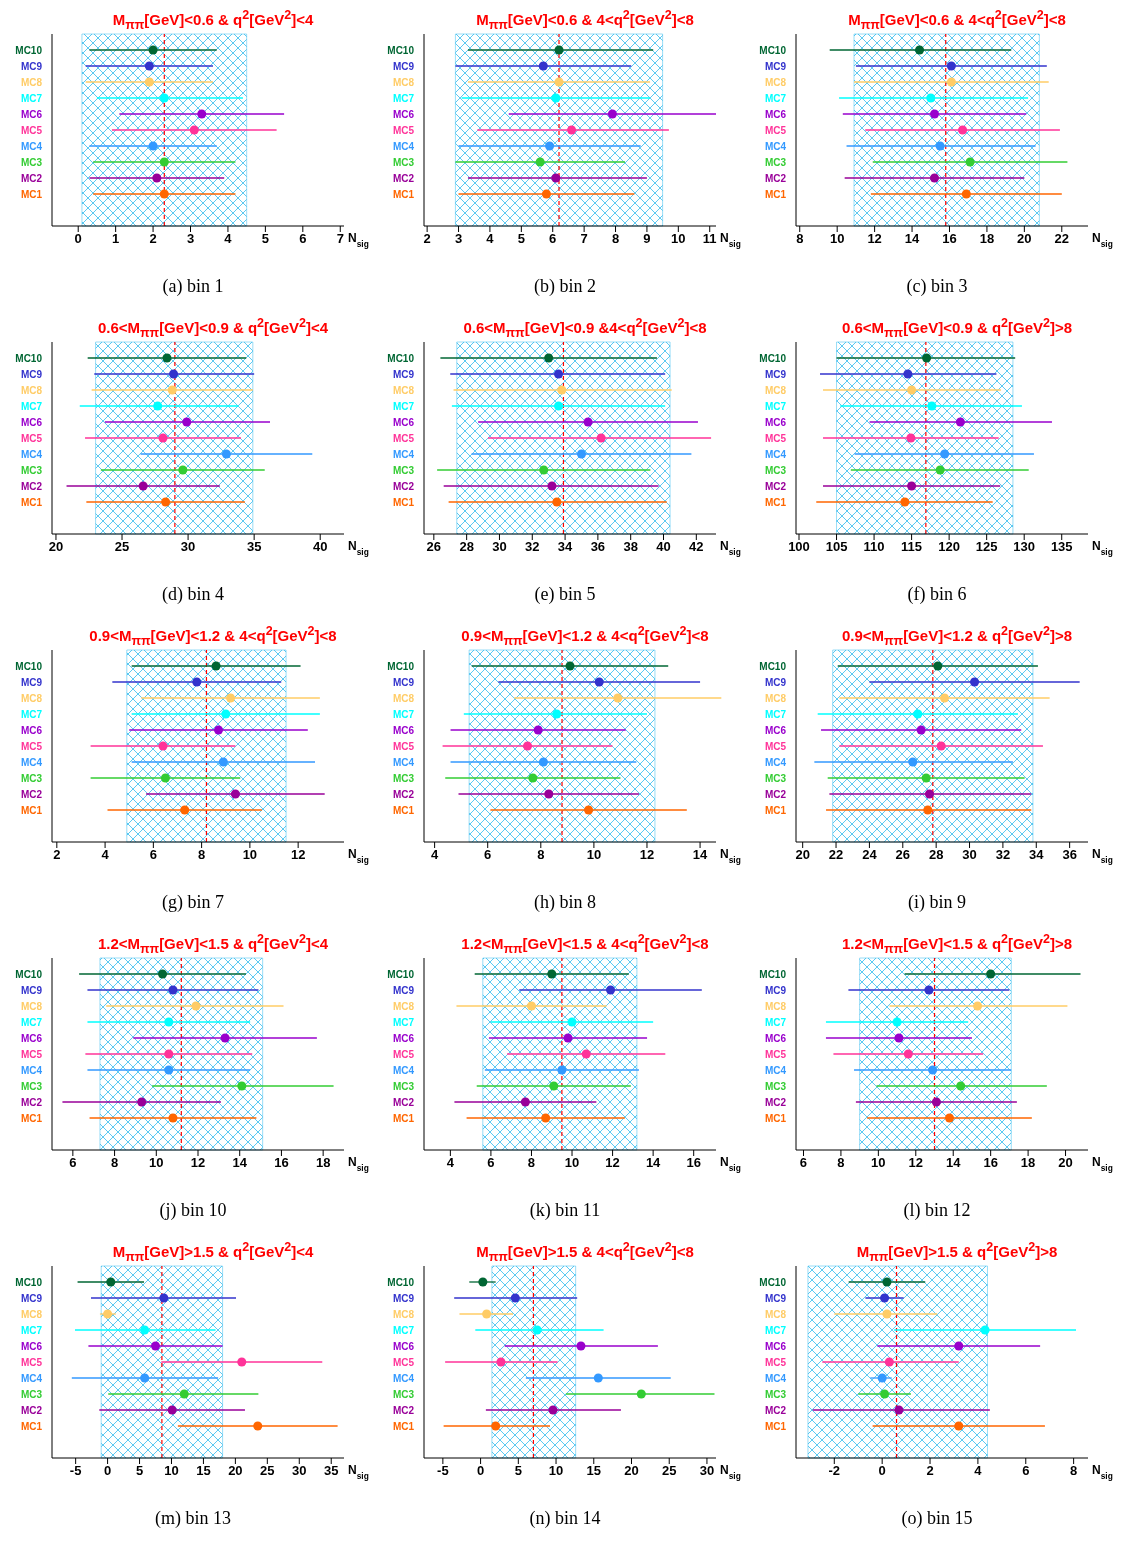 Image resolution: width=1126 pixels, height=1552 pixels. What do you see at coordinates (193, 1518) in the screenshot?
I see `text: (m) bin 13` at bounding box center [193, 1518].